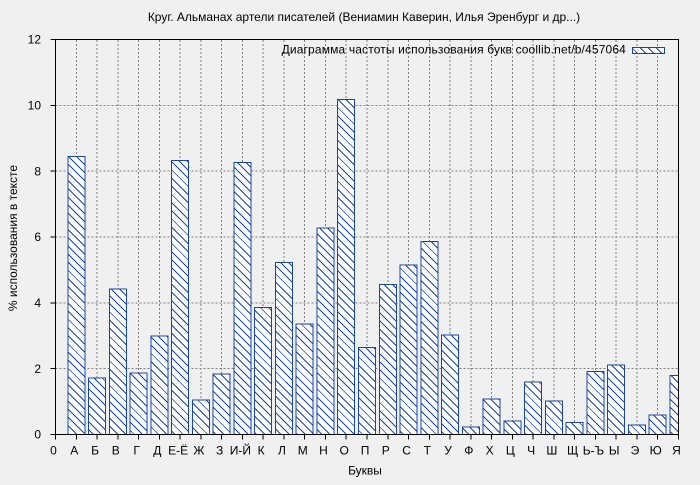 This screenshot has height=485, width=700. I want to click on svg-text: Ф, so click(468, 451).